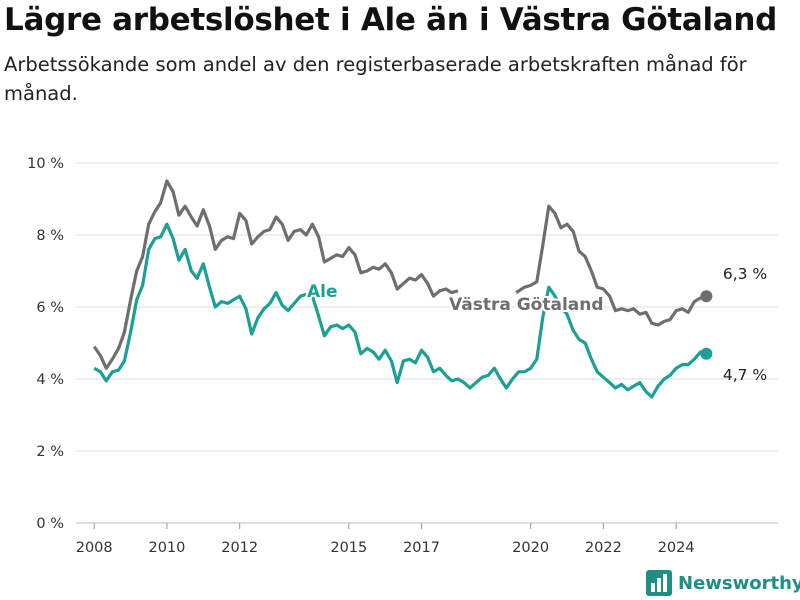 The width and height of the screenshot is (800, 600). I want to click on x-tick-label: 2008, so click(94, 548).